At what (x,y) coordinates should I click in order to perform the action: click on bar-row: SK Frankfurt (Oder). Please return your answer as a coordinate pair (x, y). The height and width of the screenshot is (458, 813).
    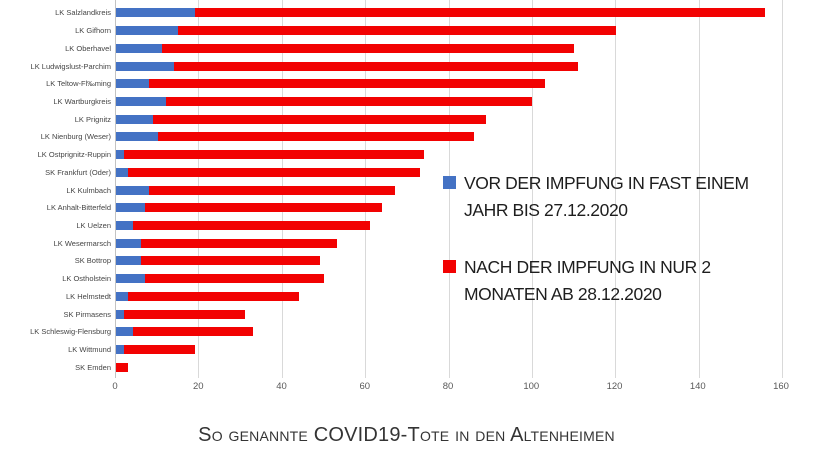
    Looking at the image, I should click on (391, 172).